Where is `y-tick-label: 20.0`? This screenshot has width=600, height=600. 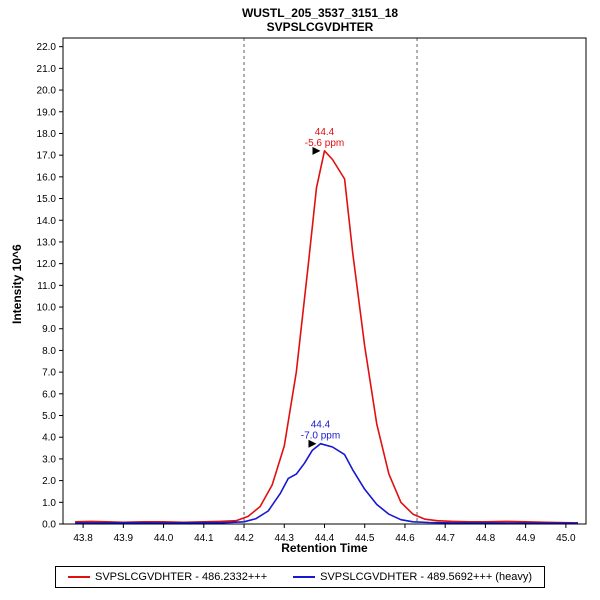
y-tick-label: 20.0 is located at coordinates (47, 91).